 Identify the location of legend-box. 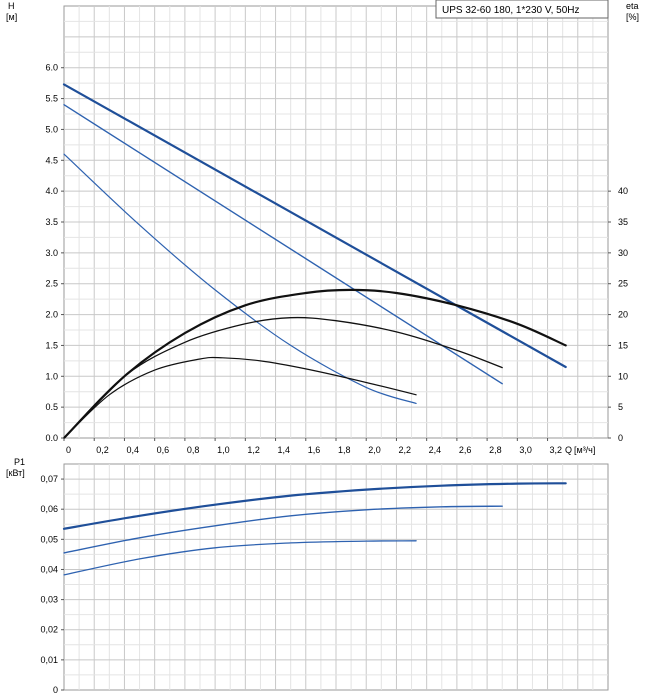
(522, 9).